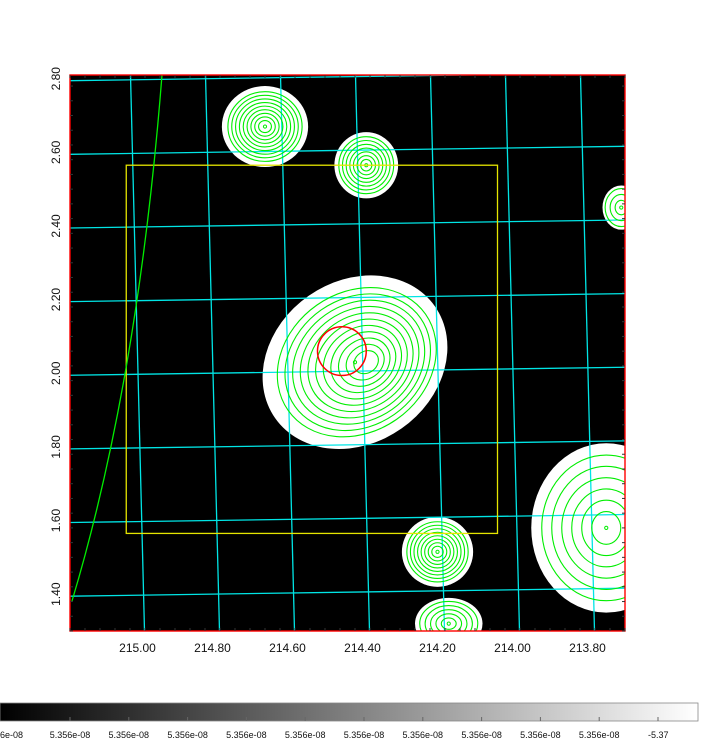  Describe the element at coordinates (246, 735) in the screenshot. I see `colorbar-label-3: 5.356e-08` at that location.